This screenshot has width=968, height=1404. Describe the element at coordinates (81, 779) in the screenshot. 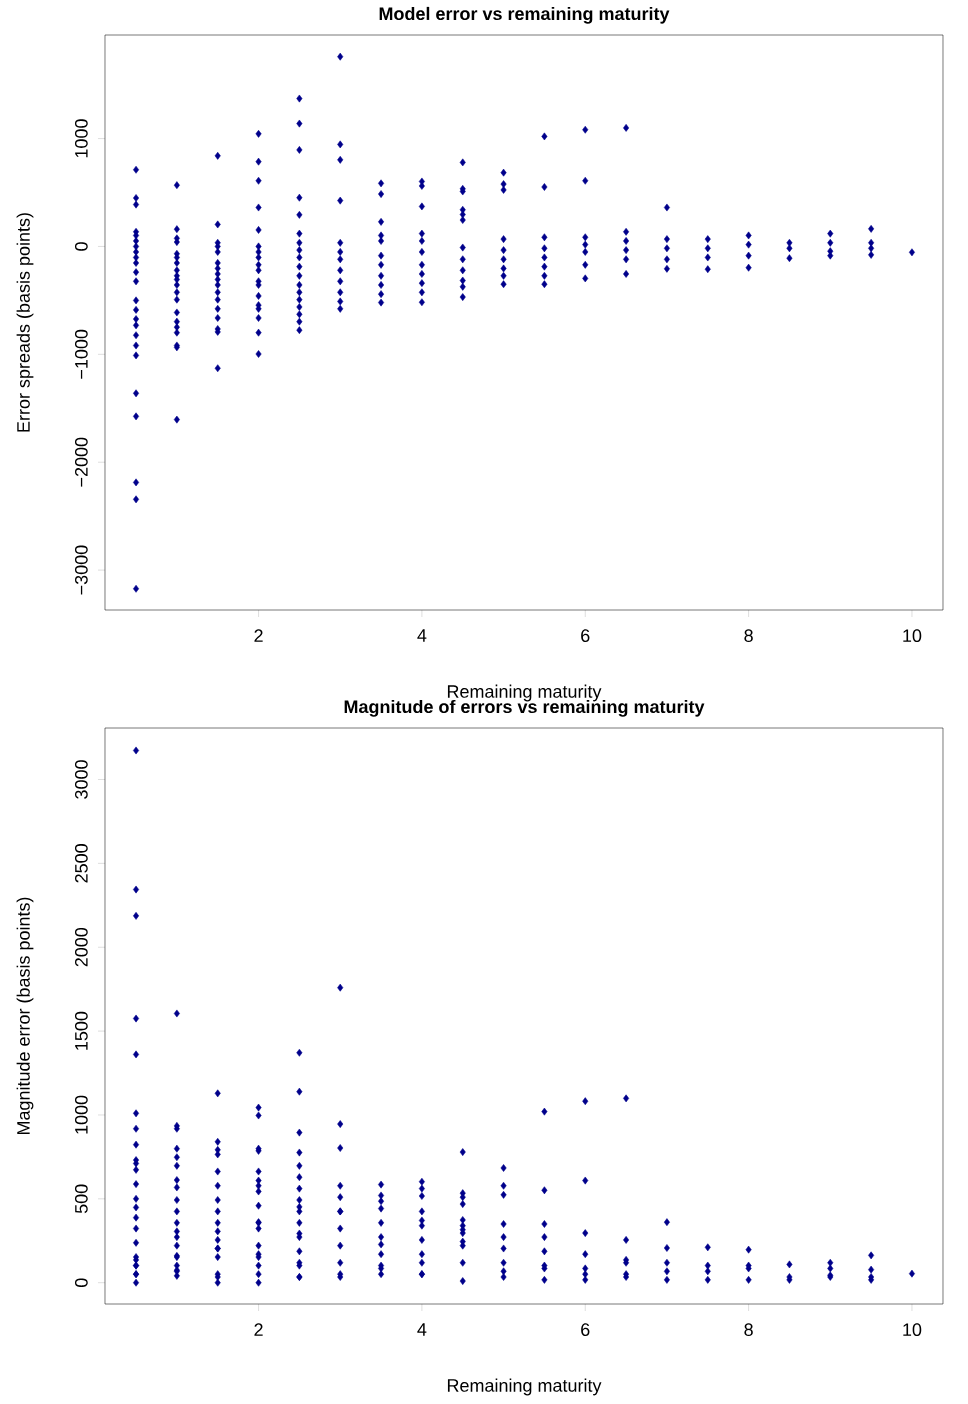

I see `y-tick-label: 3000` at that location.